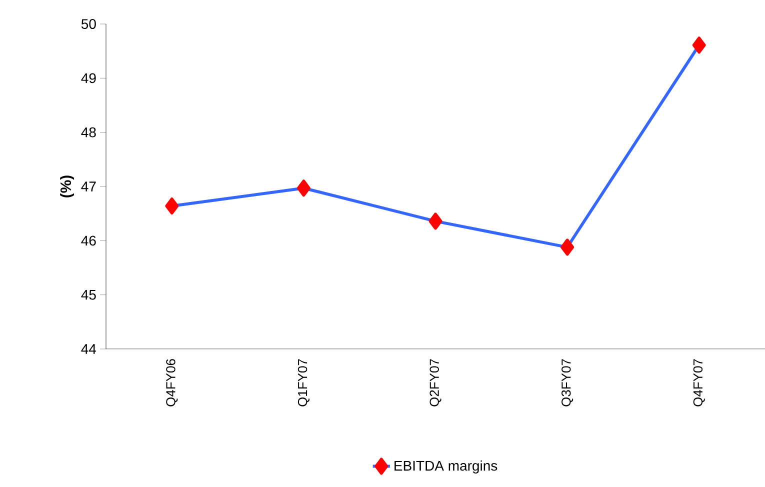 The image size is (765, 487). What do you see at coordinates (436, 382) in the screenshot?
I see `x-tick-label: Q2FY07` at bounding box center [436, 382].